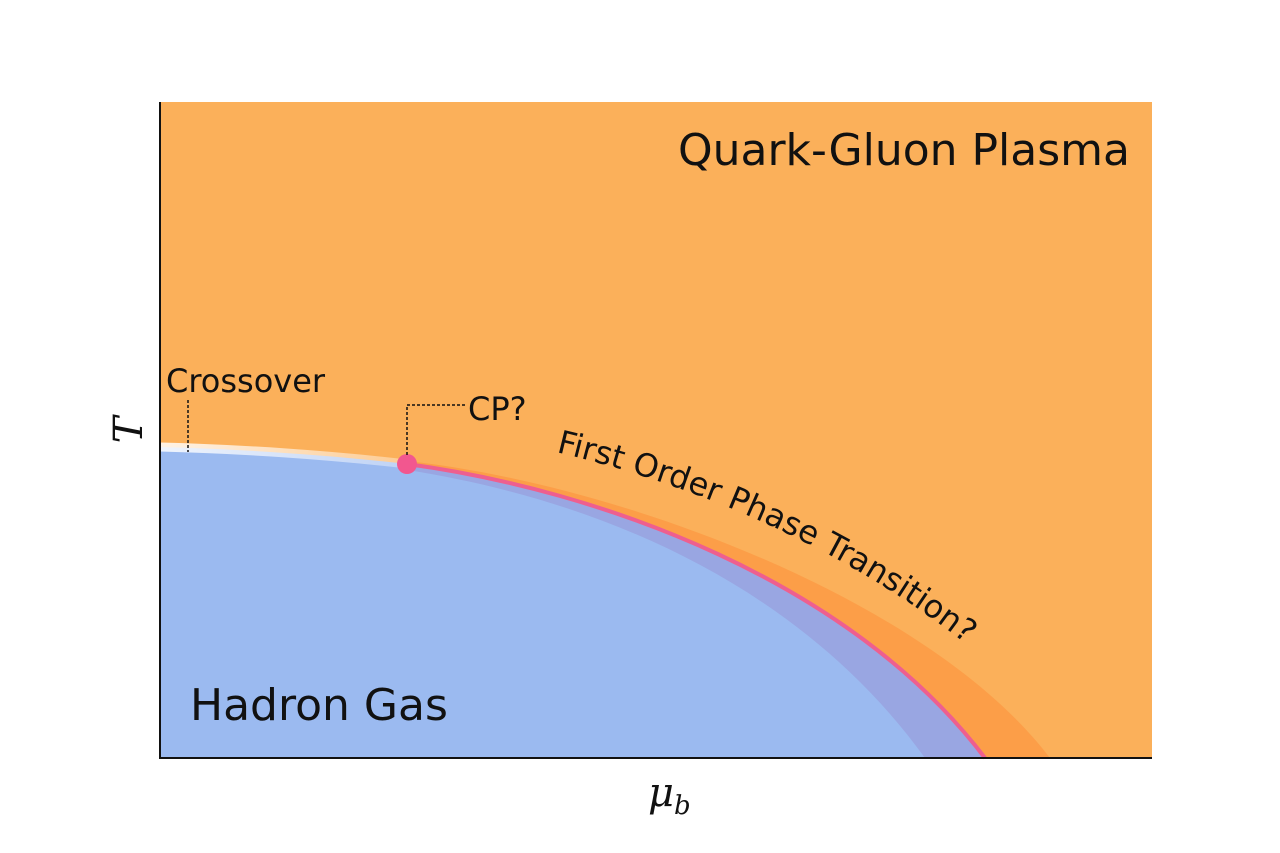  Describe the element at coordinates (682, 806) in the screenshot. I see `x-axis-subscript: b` at that location.